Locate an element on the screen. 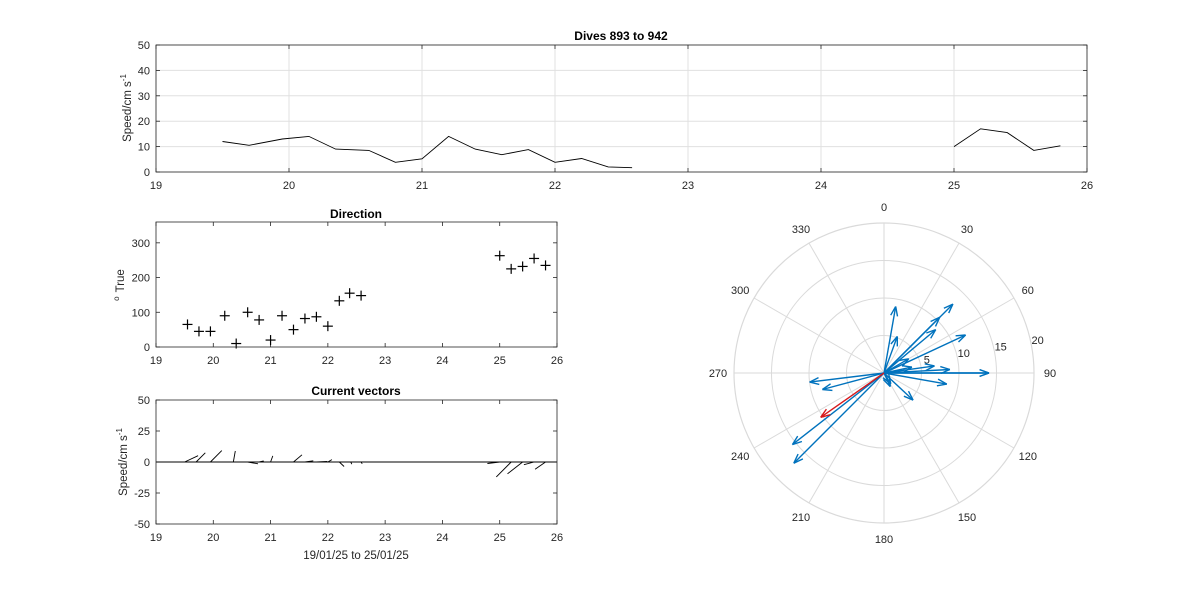  vectors-ylabel-text: Speed/cm s is located at coordinates (124, 465).